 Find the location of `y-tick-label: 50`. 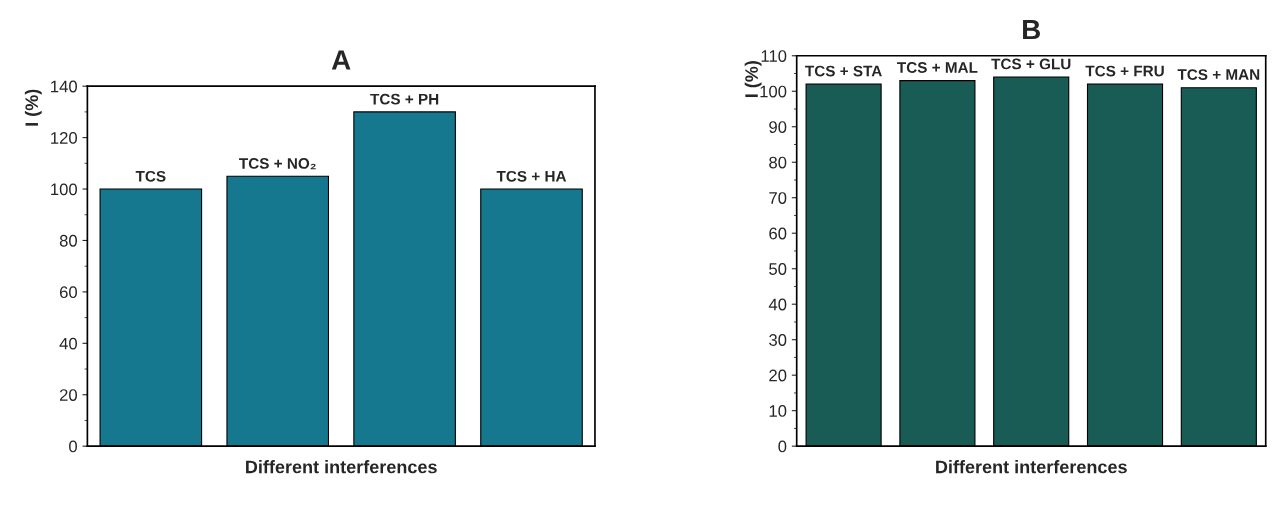

y-tick-label: 50 is located at coordinates (778, 269).